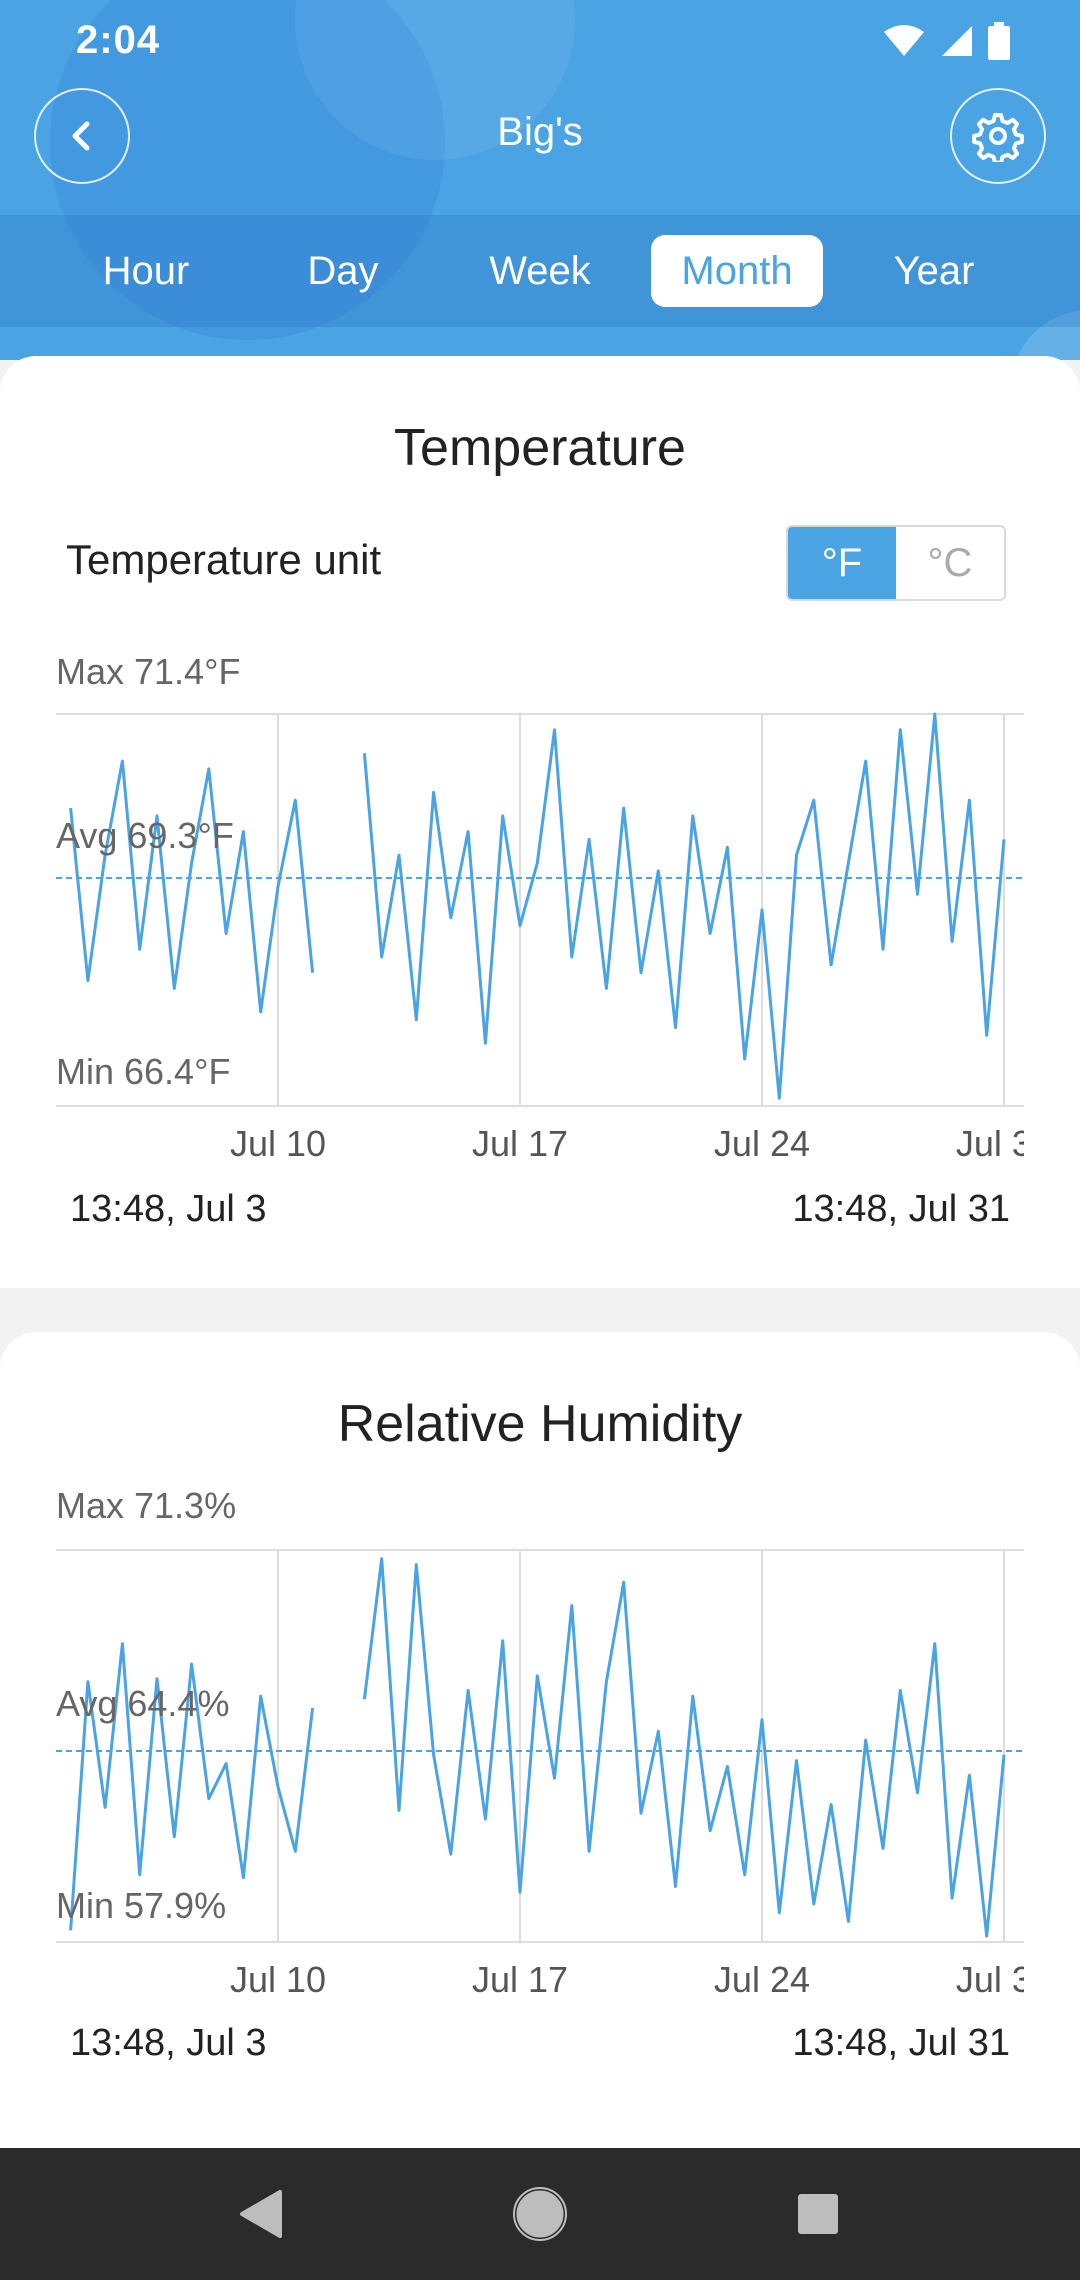 Image resolution: width=1080 pixels, height=2280 pixels. What do you see at coordinates (537, 906) in the screenshot?
I see `temperature-series-line` at bounding box center [537, 906].